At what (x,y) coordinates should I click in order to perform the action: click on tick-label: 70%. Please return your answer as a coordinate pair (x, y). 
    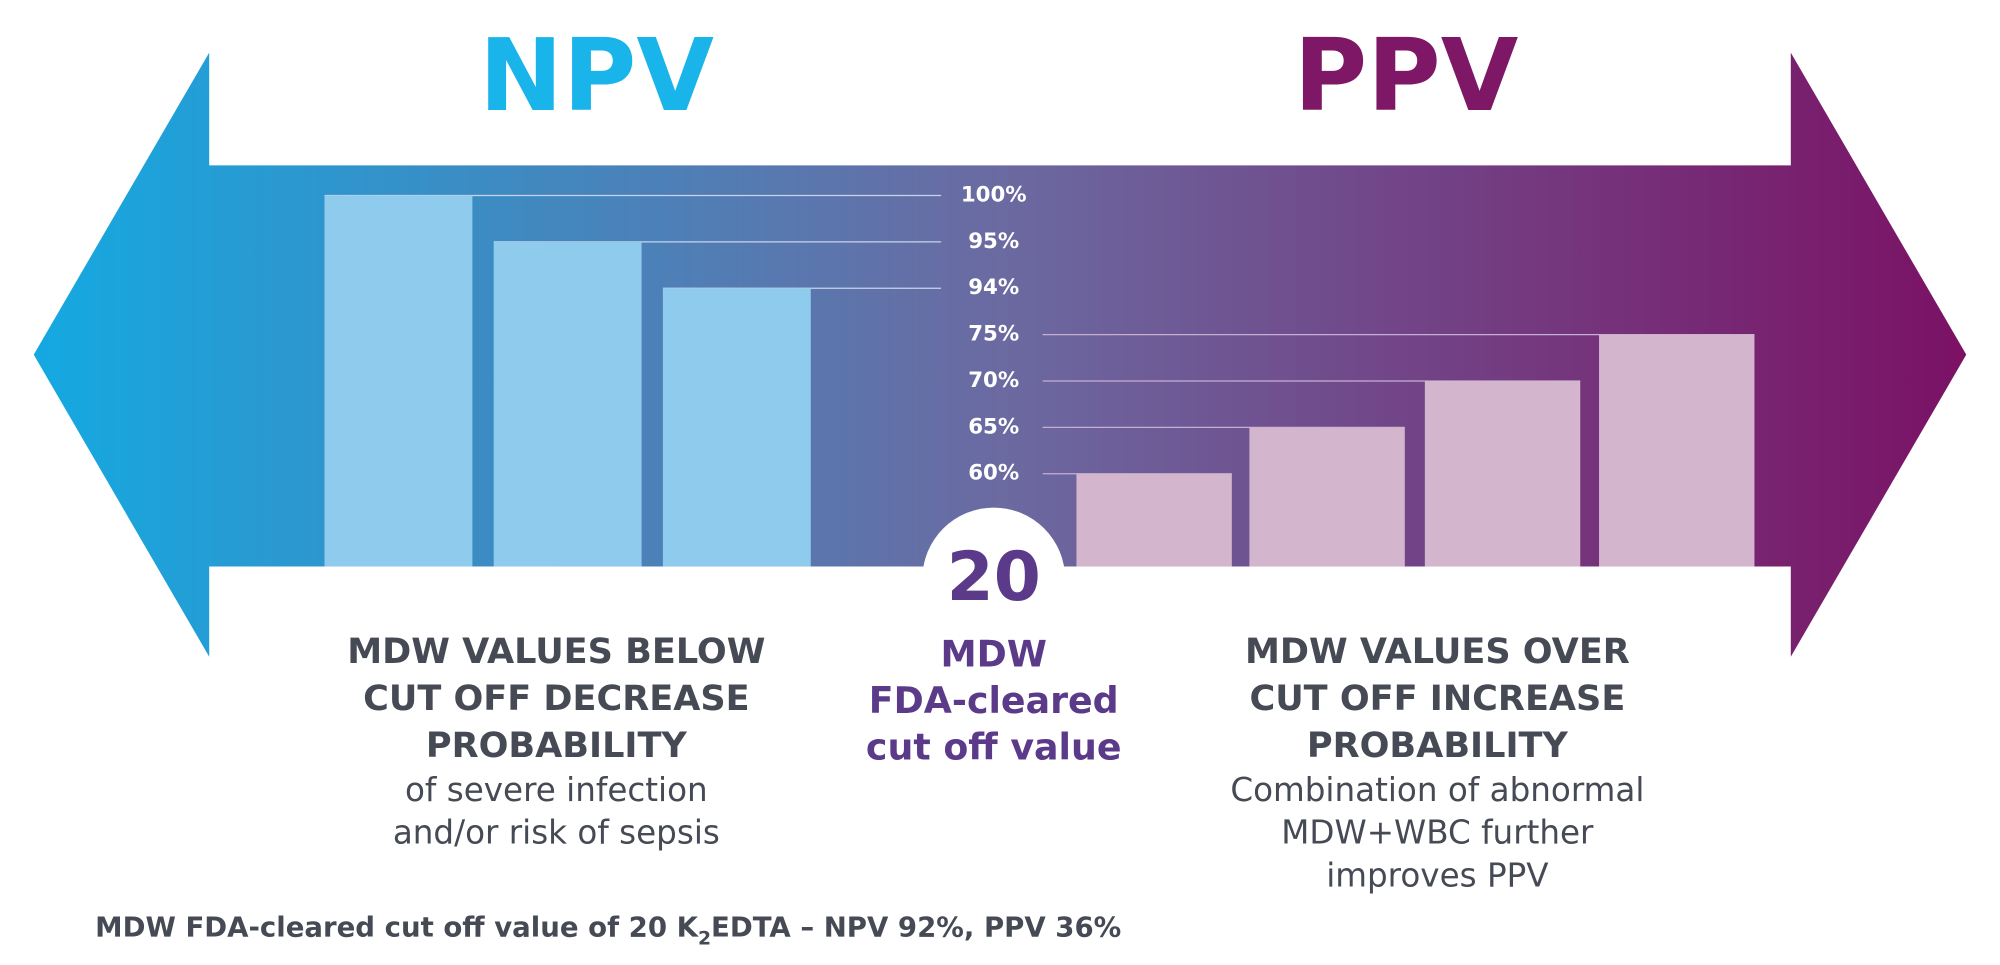
    Looking at the image, I should click on (993, 380).